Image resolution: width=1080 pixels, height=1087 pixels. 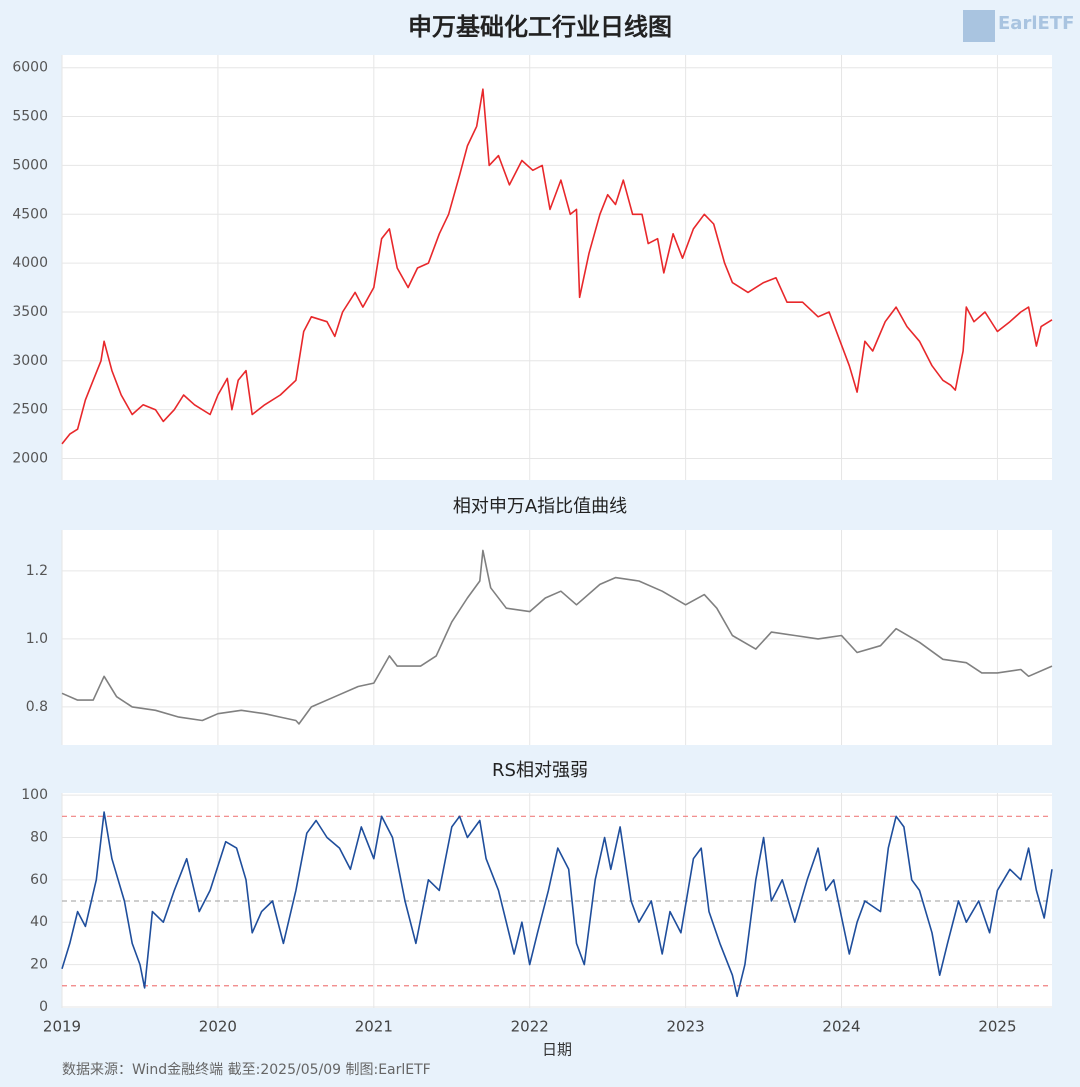 I want to click on y-tick-label: 3500, so click(x=30, y=312).